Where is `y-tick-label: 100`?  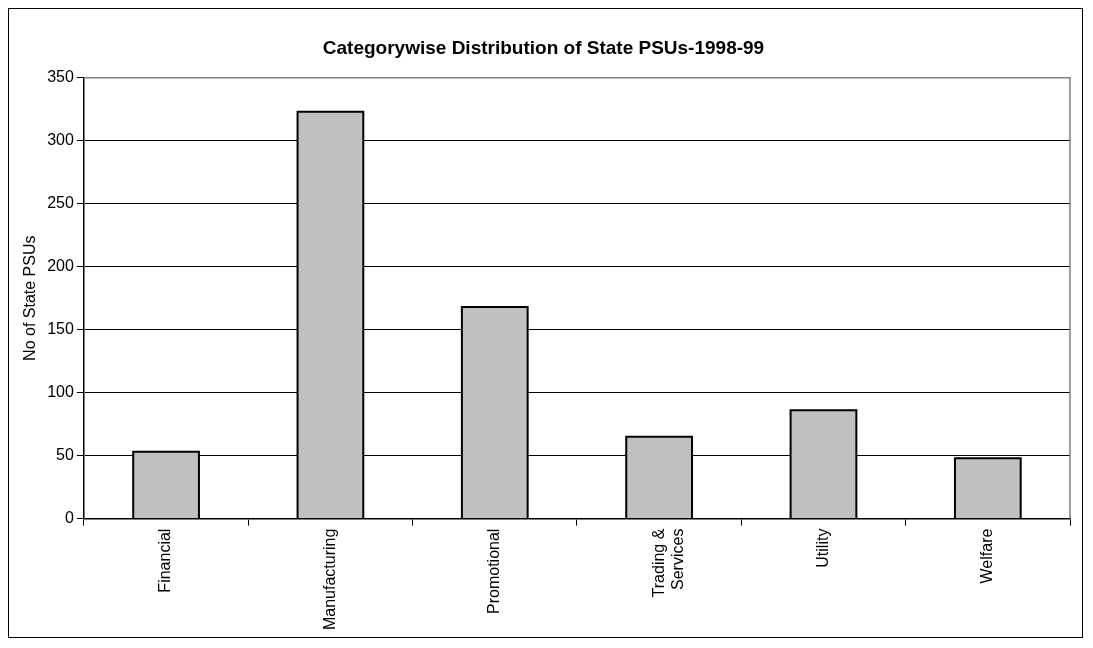 y-tick-label: 100 is located at coordinates (60, 392).